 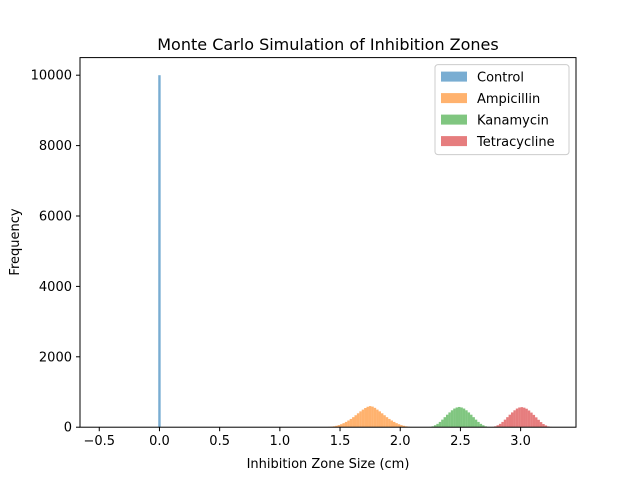 I want to click on legend-swatch-kanamycin, so click(x=454, y=119).